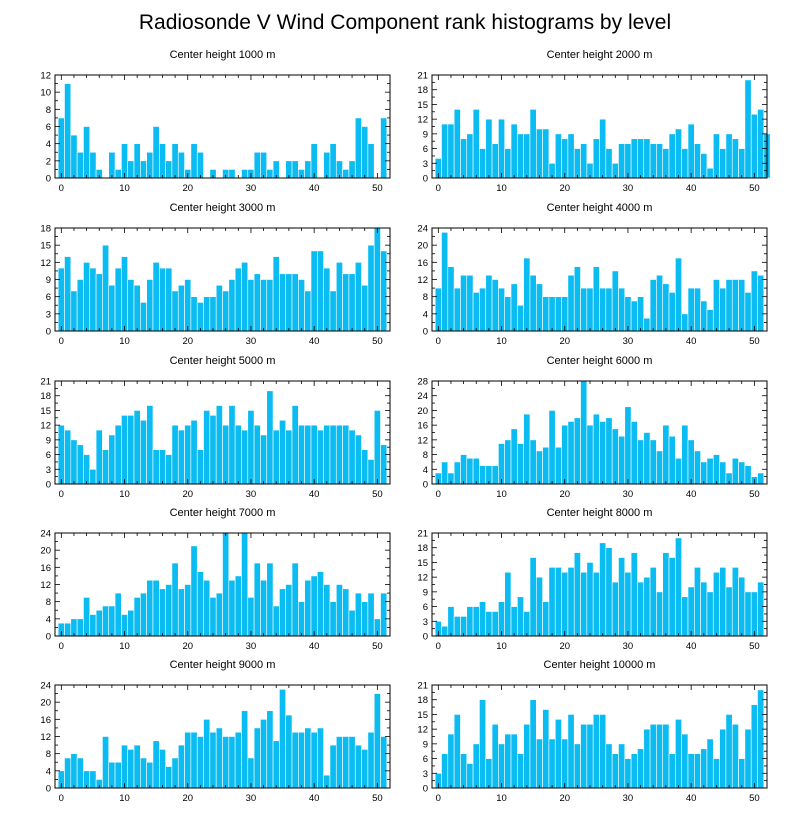 This screenshot has width=810, height=824. Describe the element at coordinates (422, 263) in the screenshot. I see `y-tick-label: 16` at that location.